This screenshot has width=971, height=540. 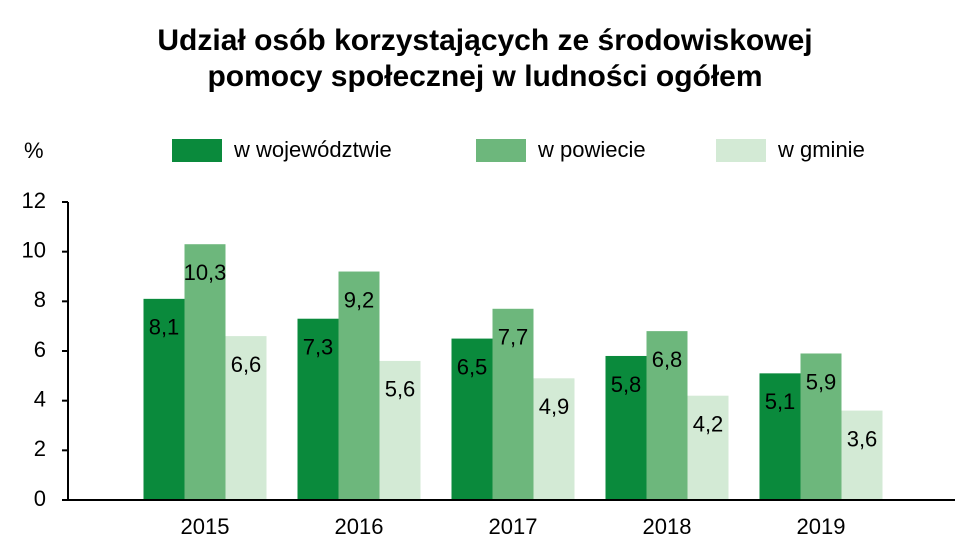 What do you see at coordinates (554, 406) in the screenshot?
I see `value-label: 4,9` at bounding box center [554, 406].